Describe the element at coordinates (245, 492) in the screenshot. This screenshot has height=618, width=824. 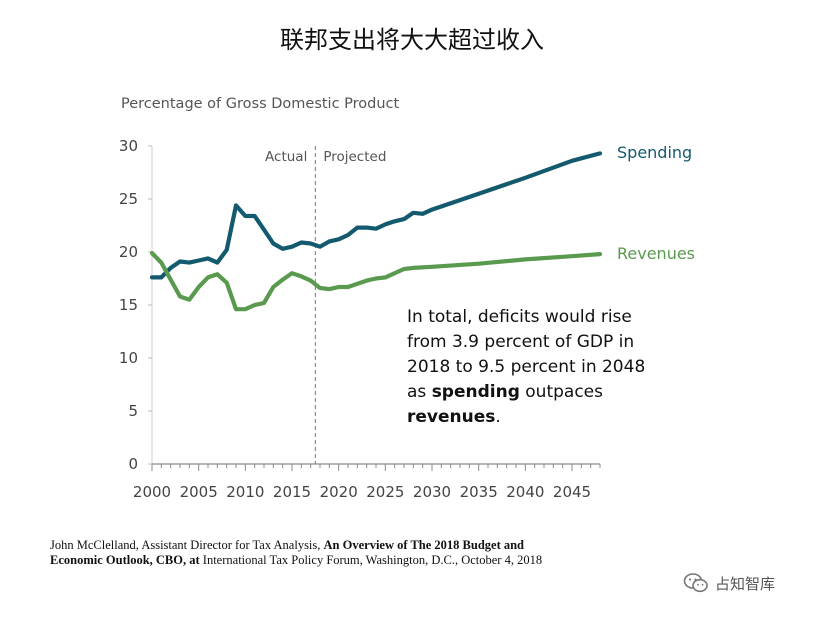
I see `x-tick-label: 2010` at that location.